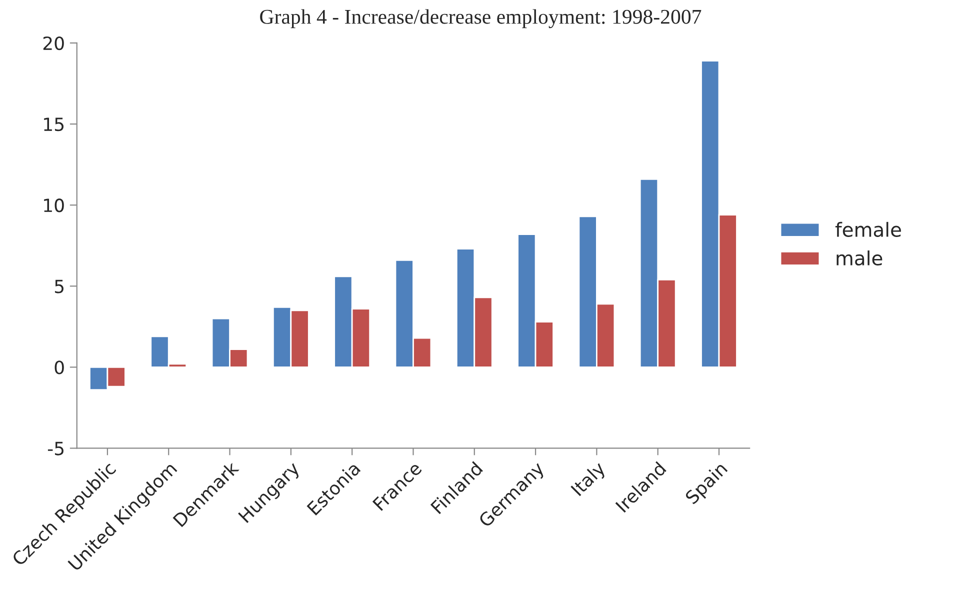 This screenshot has width=961, height=614. Describe the element at coordinates (53, 43) in the screenshot. I see `y-tick-label: 20` at that location.